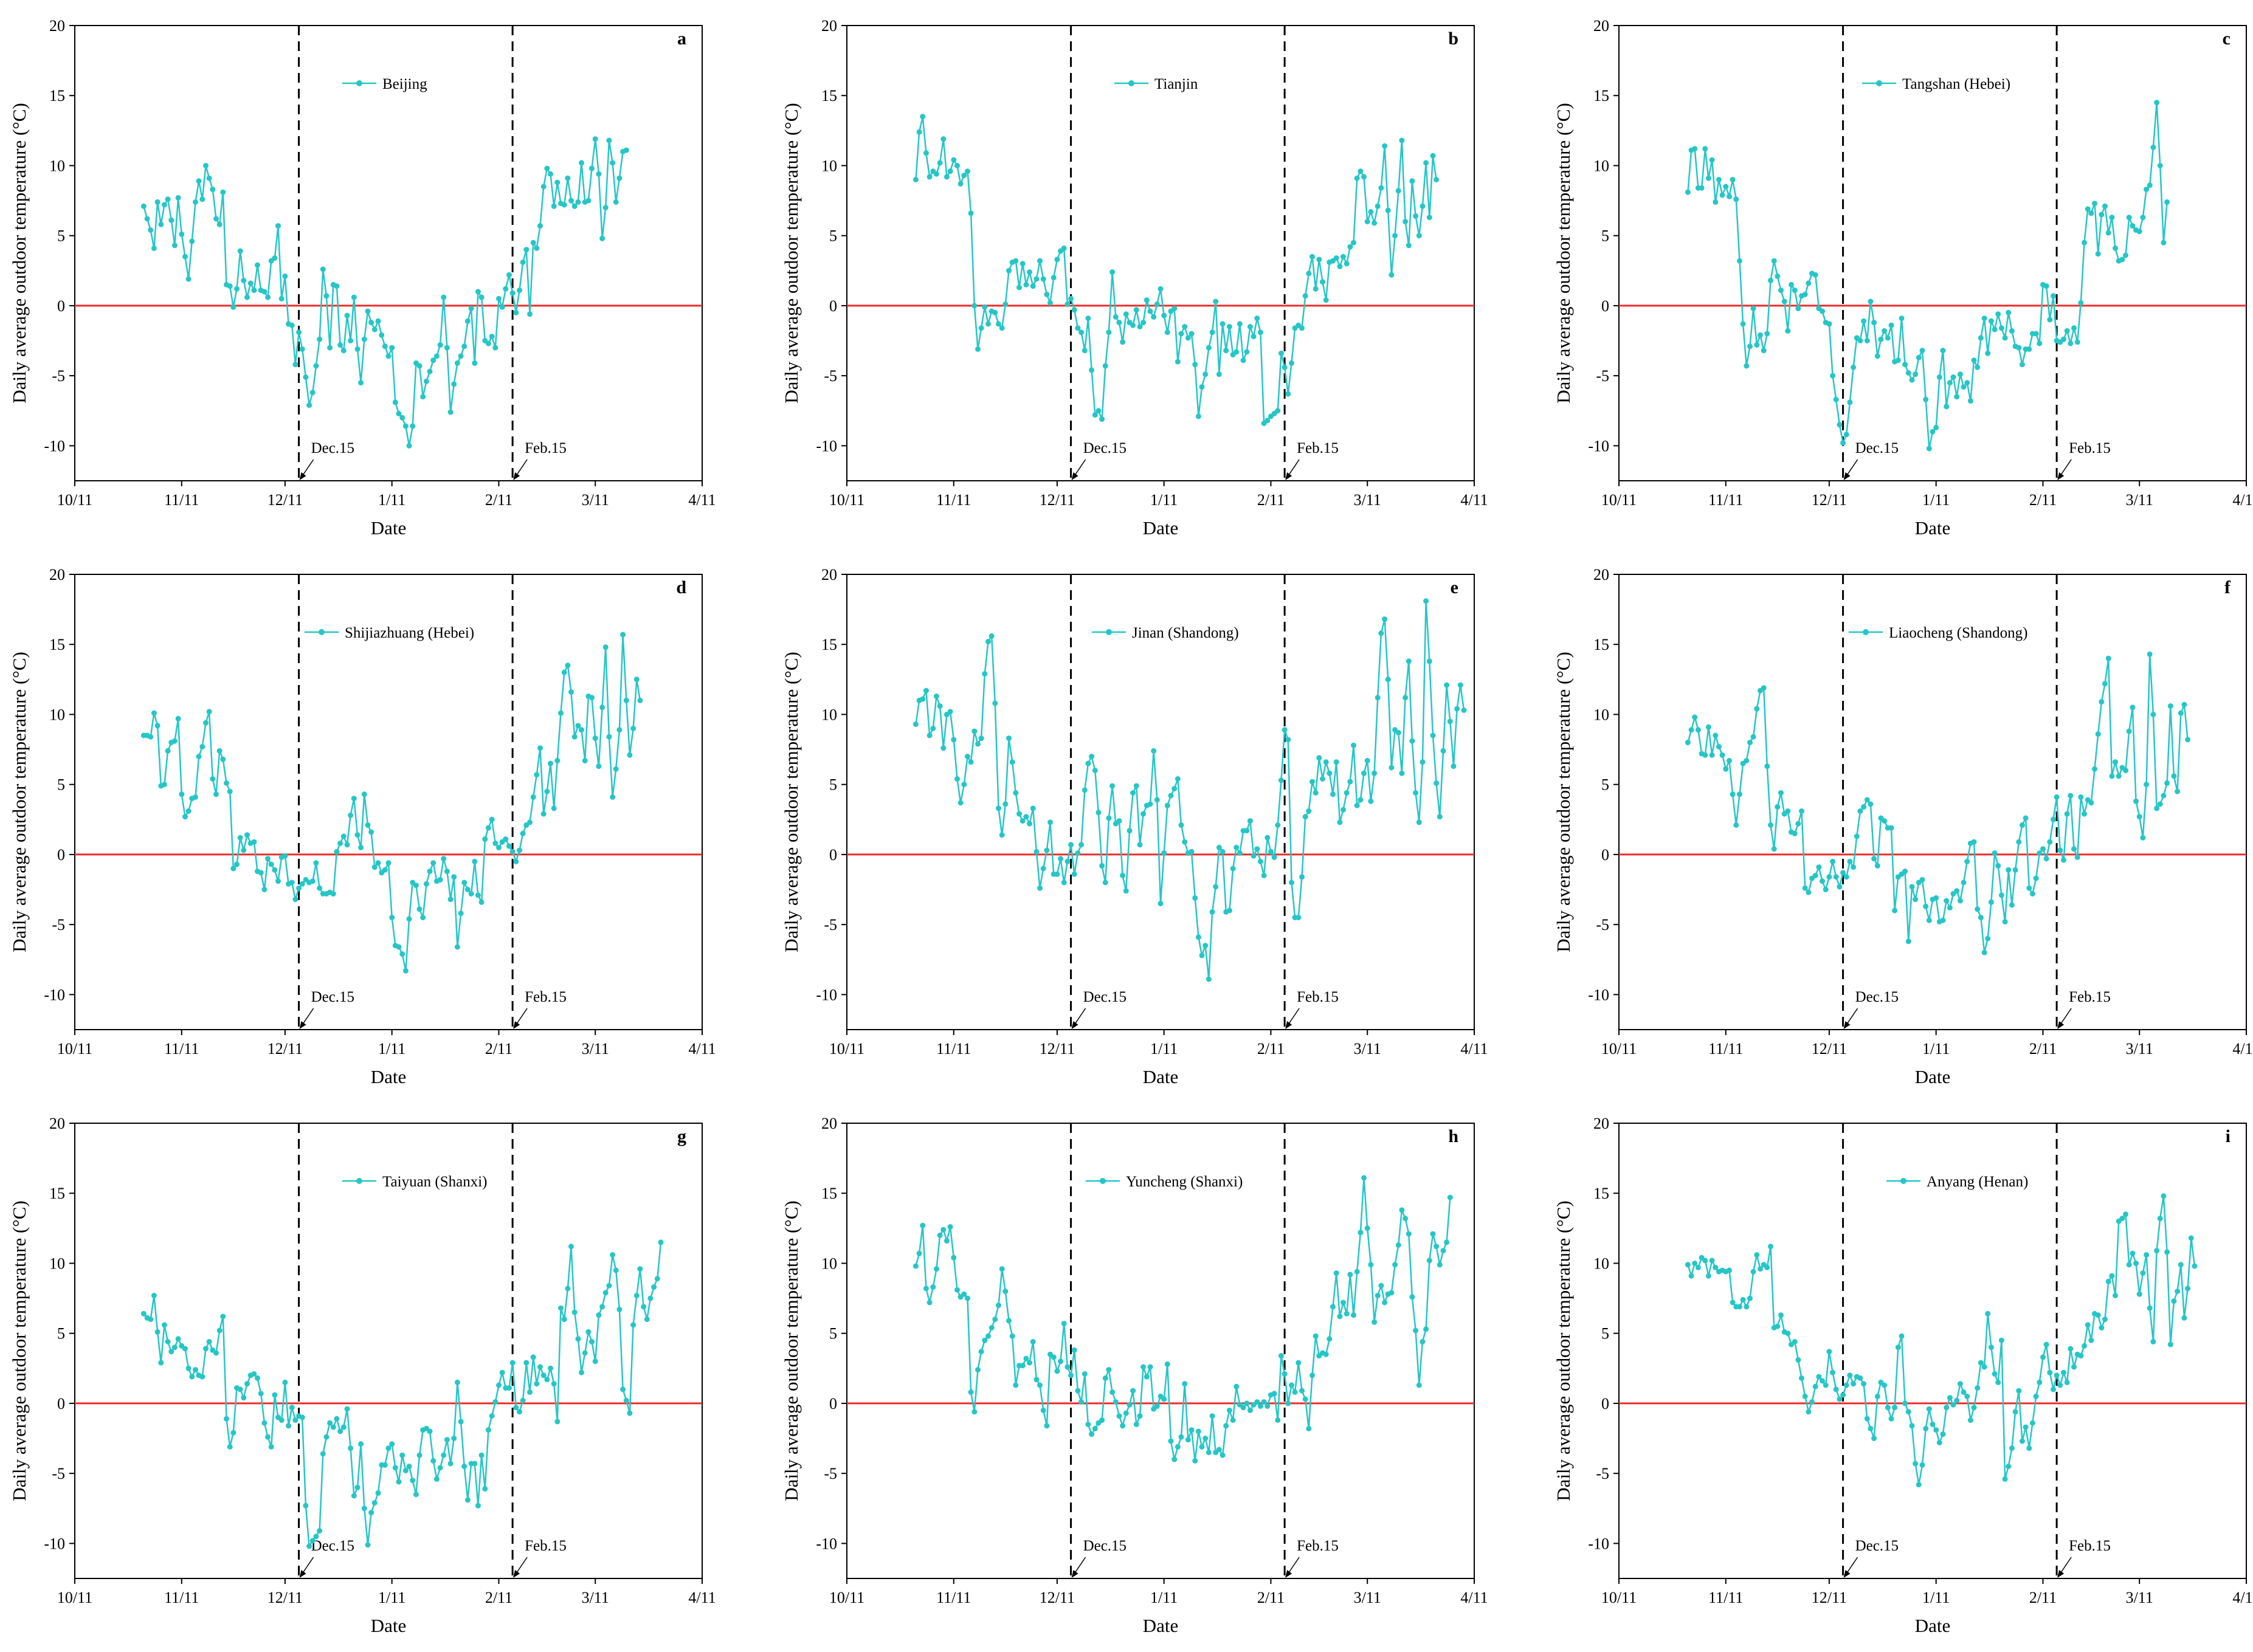 Image resolution: width=2253 pixels, height=1652 pixels. I want to click on annotation-label: Feb.15, so click(1318, 997).